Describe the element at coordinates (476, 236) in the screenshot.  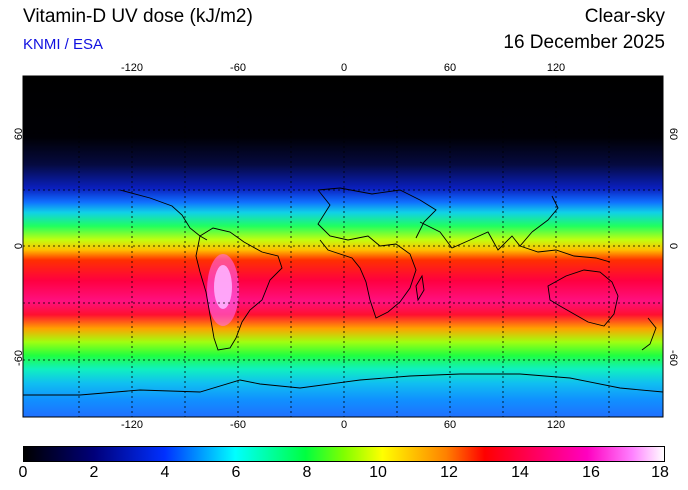
I see `asia-south-coast` at that location.